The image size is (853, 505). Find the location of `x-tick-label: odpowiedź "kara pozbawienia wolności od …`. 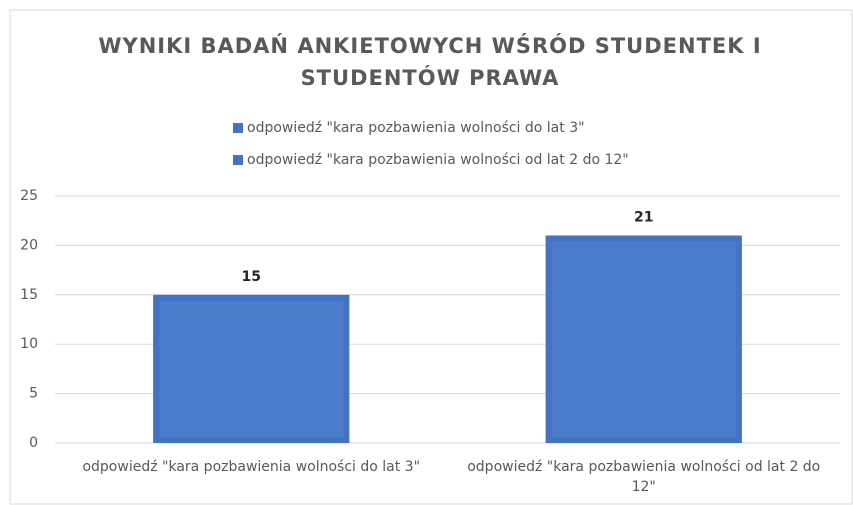

x-tick-label: odpowiedź "kara pozbawienia wolności od … is located at coordinates (644, 477).